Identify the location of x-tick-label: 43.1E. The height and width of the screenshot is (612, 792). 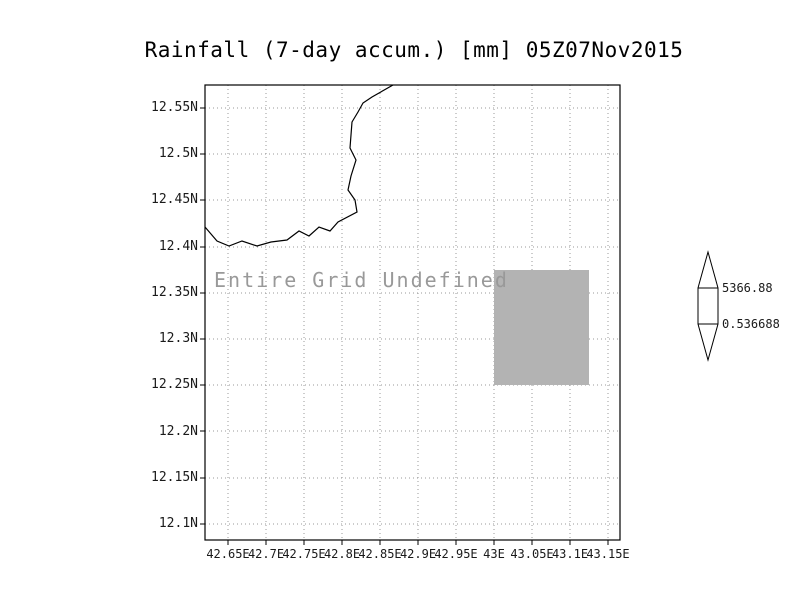
(570, 554).